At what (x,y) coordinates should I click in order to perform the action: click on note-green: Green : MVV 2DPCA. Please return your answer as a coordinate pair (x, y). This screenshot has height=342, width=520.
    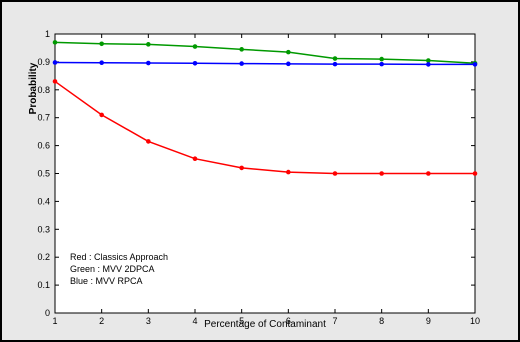
    Looking at the image, I should click on (112, 269).